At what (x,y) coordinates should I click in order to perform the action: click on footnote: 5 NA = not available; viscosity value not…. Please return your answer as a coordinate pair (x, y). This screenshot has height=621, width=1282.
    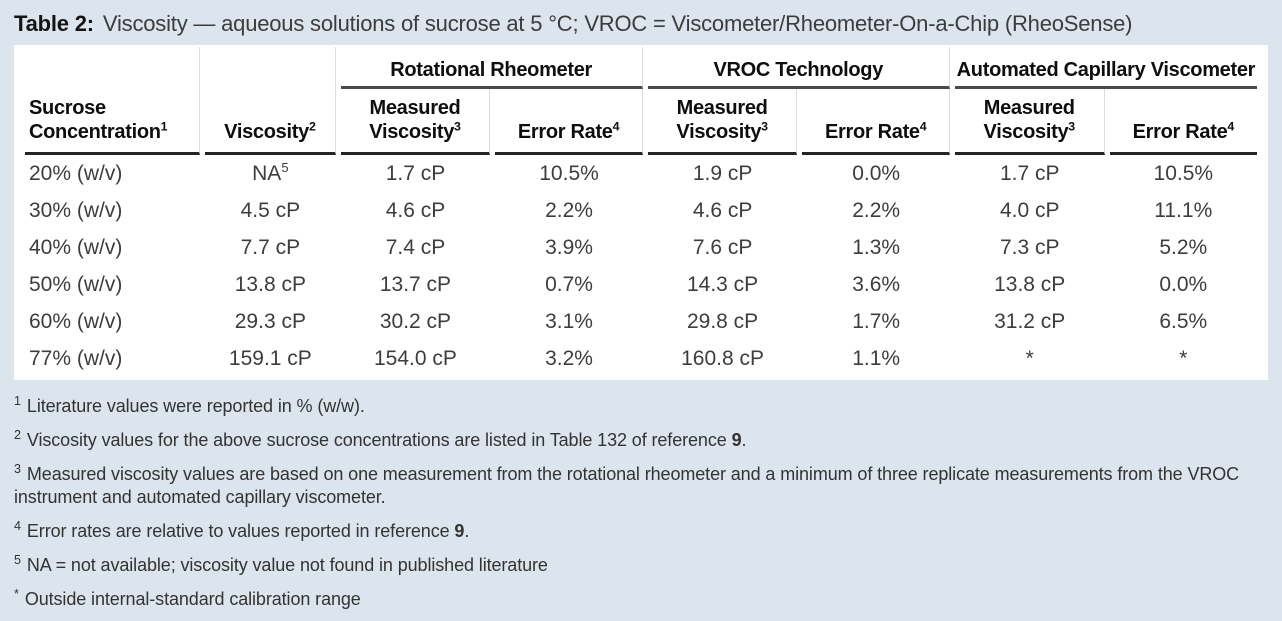
    Looking at the image, I should click on (639, 564).